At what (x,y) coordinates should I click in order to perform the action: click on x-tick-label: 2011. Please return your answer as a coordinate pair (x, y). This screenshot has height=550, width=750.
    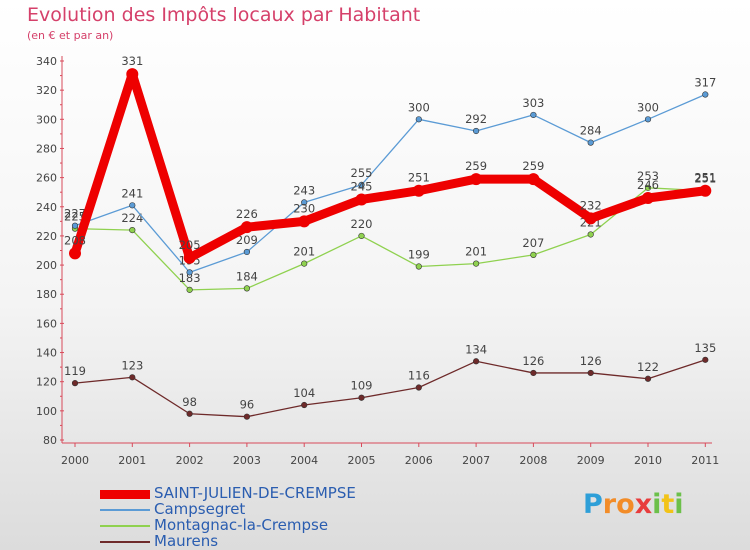
    Looking at the image, I should click on (705, 460).